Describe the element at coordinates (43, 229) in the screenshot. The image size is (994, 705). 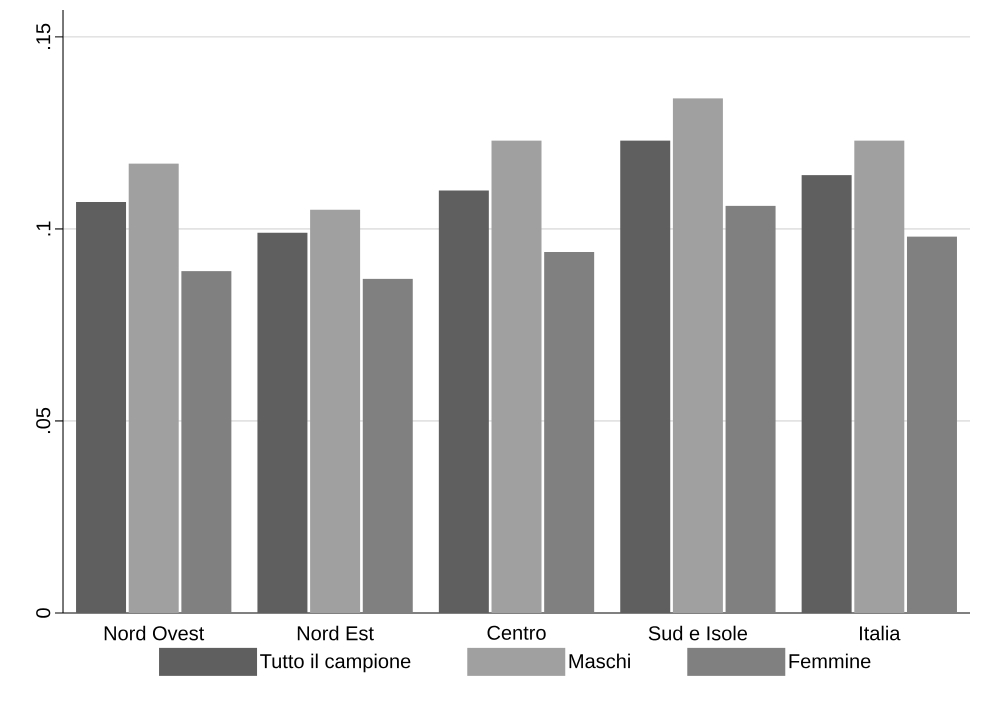
I see `y-tick-label: .1` at that location.